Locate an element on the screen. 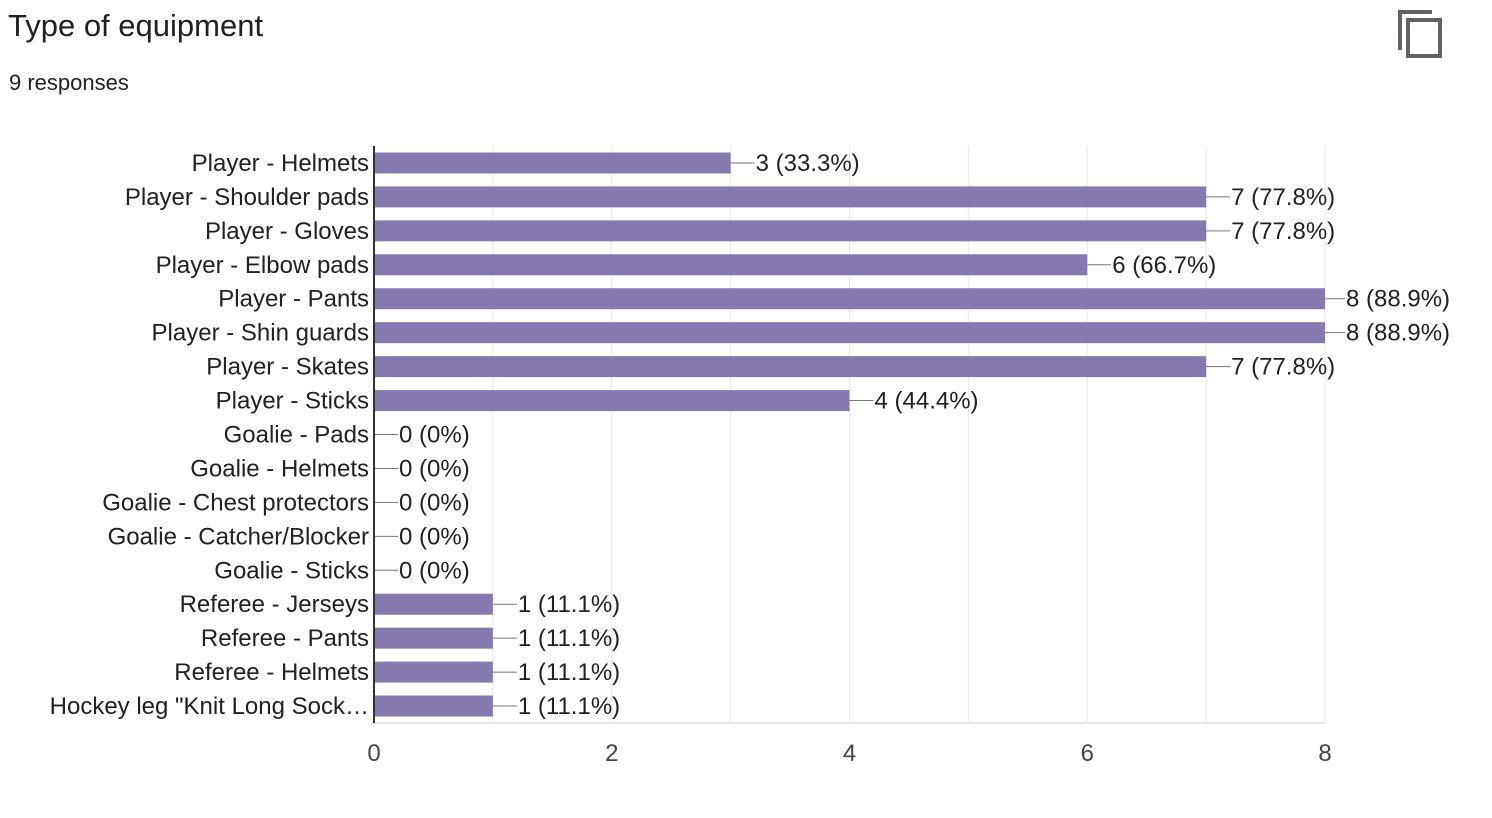  category-label: Player - Sticks is located at coordinates (292, 401).